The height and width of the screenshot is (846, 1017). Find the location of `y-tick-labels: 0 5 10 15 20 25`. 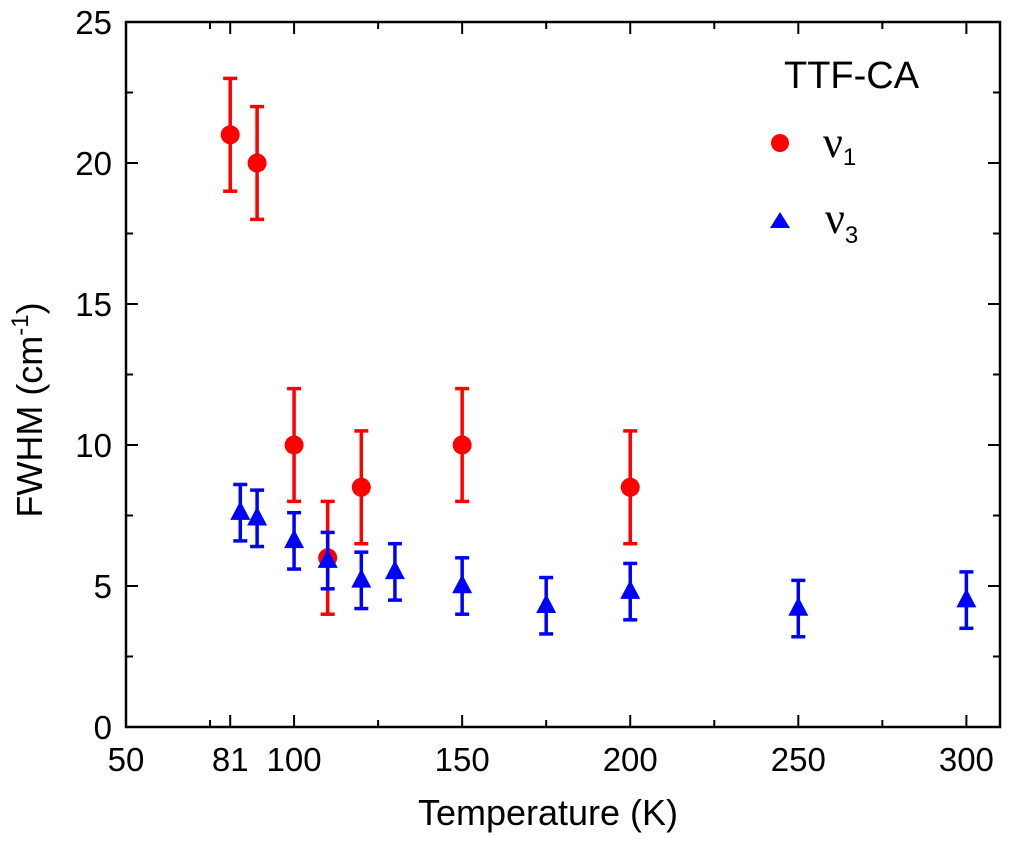

y-tick-labels: 0 5 10 15 20 25 is located at coordinates (93, 375).